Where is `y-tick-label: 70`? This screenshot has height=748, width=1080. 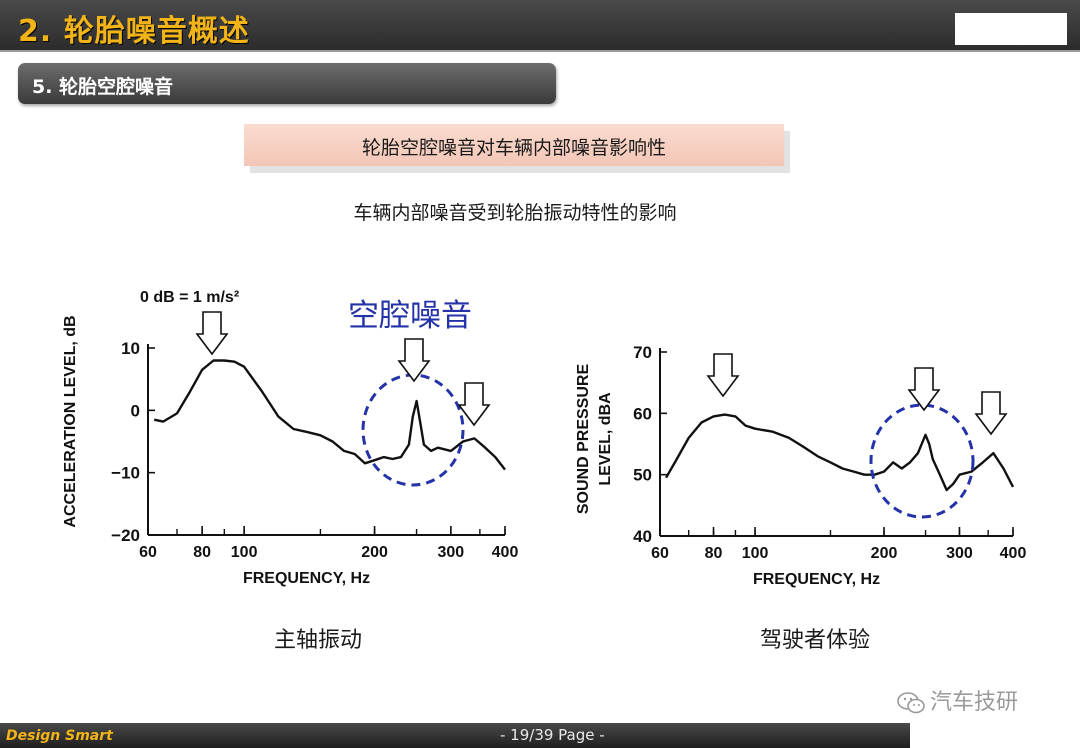
y-tick-label: 70 is located at coordinates (642, 352).